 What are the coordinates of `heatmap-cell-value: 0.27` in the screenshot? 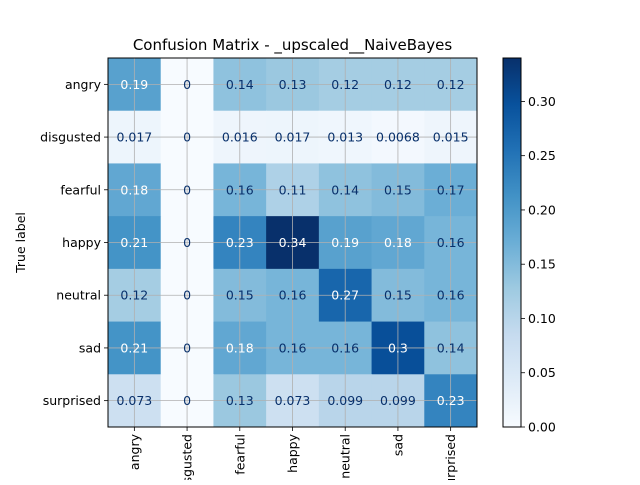 It's located at (345, 295).